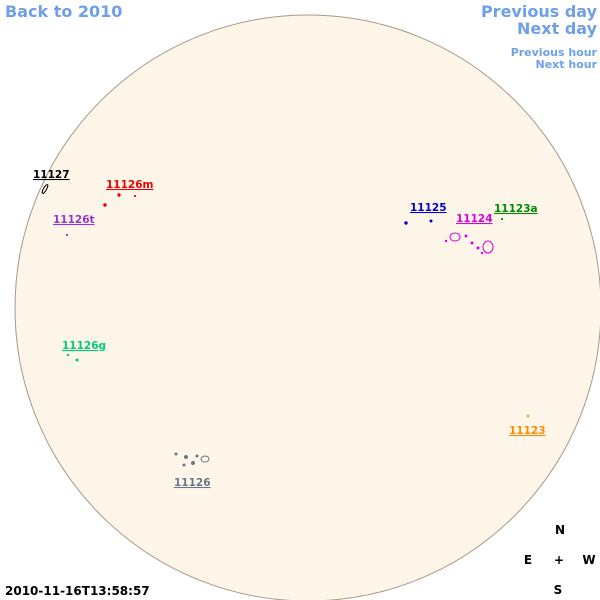 The height and width of the screenshot is (600, 600). What do you see at coordinates (77, 591) in the screenshot?
I see `timestamp: 2010-11-16T13:58:57` at bounding box center [77, 591].